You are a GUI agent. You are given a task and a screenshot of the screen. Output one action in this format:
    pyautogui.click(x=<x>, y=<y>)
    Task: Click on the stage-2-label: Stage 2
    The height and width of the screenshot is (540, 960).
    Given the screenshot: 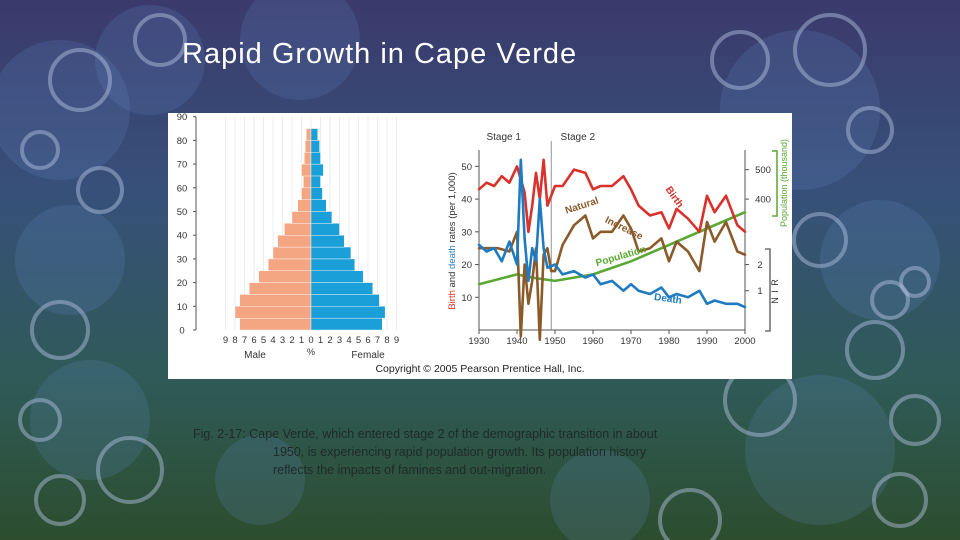 What is the action you would take?
    pyautogui.click(x=578, y=137)
    